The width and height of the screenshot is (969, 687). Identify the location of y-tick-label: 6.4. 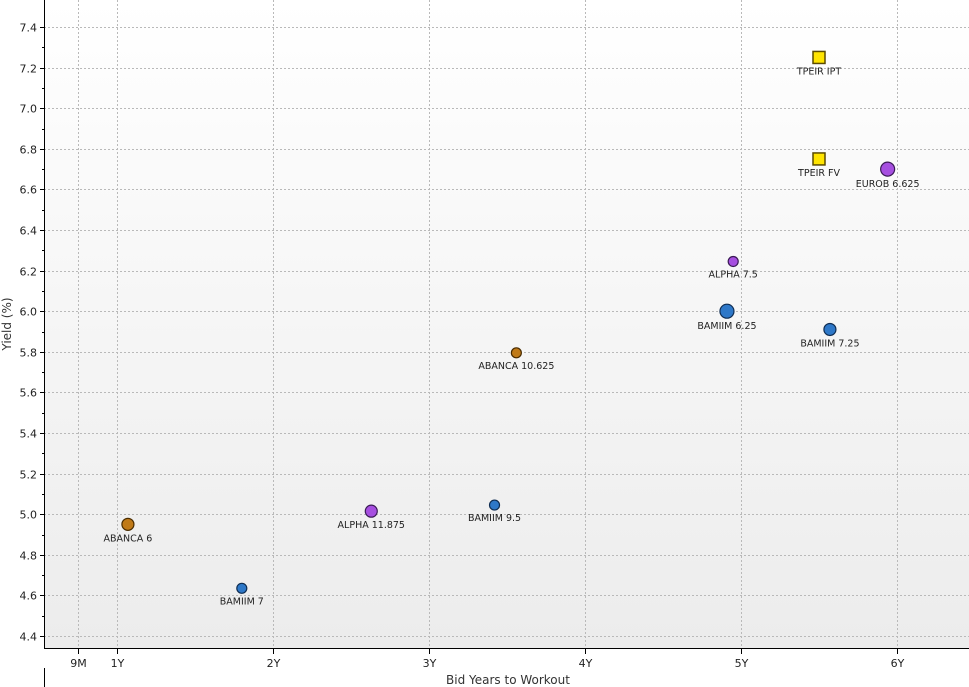
(29, 231).